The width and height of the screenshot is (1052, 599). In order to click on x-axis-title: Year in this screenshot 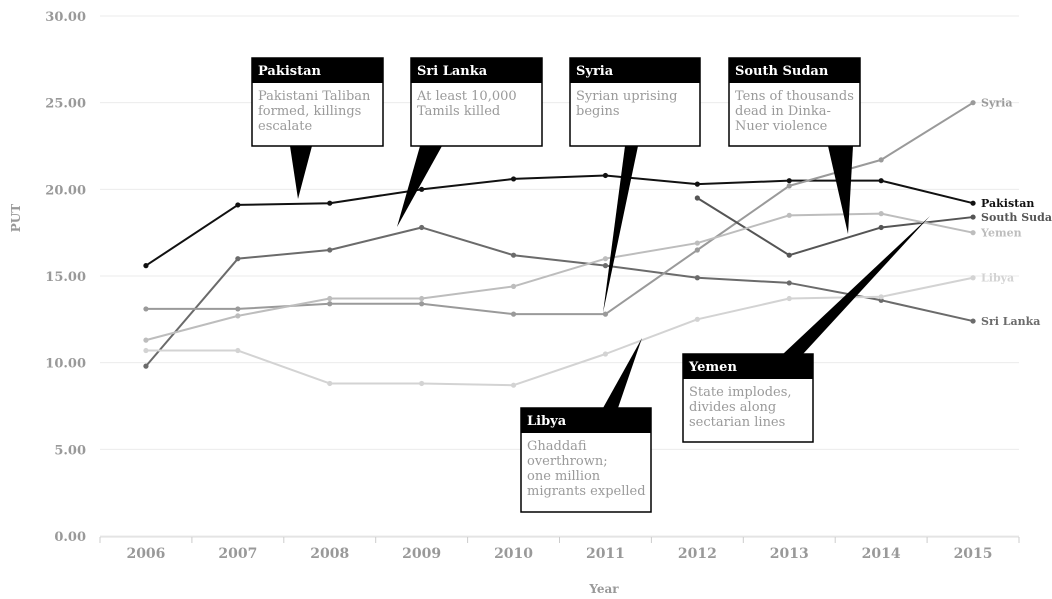, I will do `click(603, 589)`.